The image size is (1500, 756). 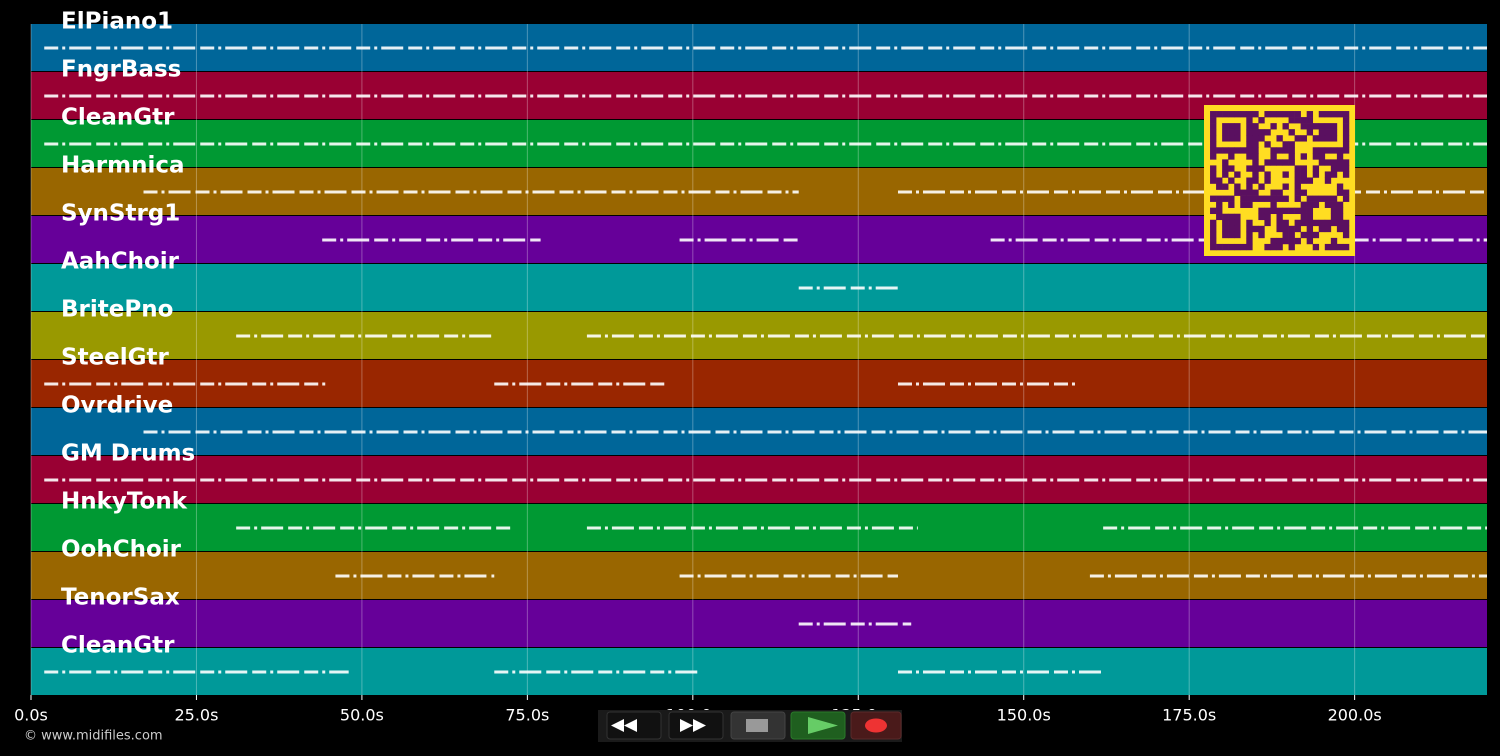 I want to click on track-label: Harmnica, so click(x=123, y=166).